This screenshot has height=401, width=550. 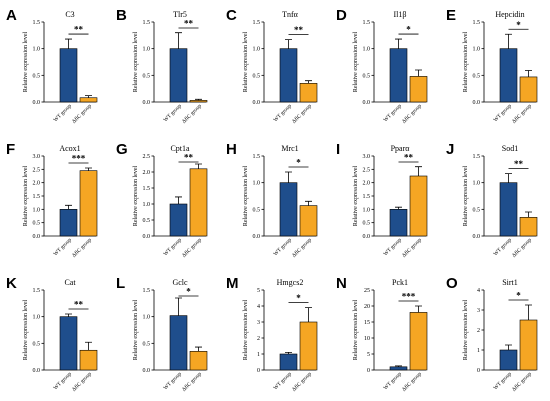 What do you see at coordinates (37, 157) in the screenshot?
I see `y-tick-label: 3.0` at bounding box center [37, 157].